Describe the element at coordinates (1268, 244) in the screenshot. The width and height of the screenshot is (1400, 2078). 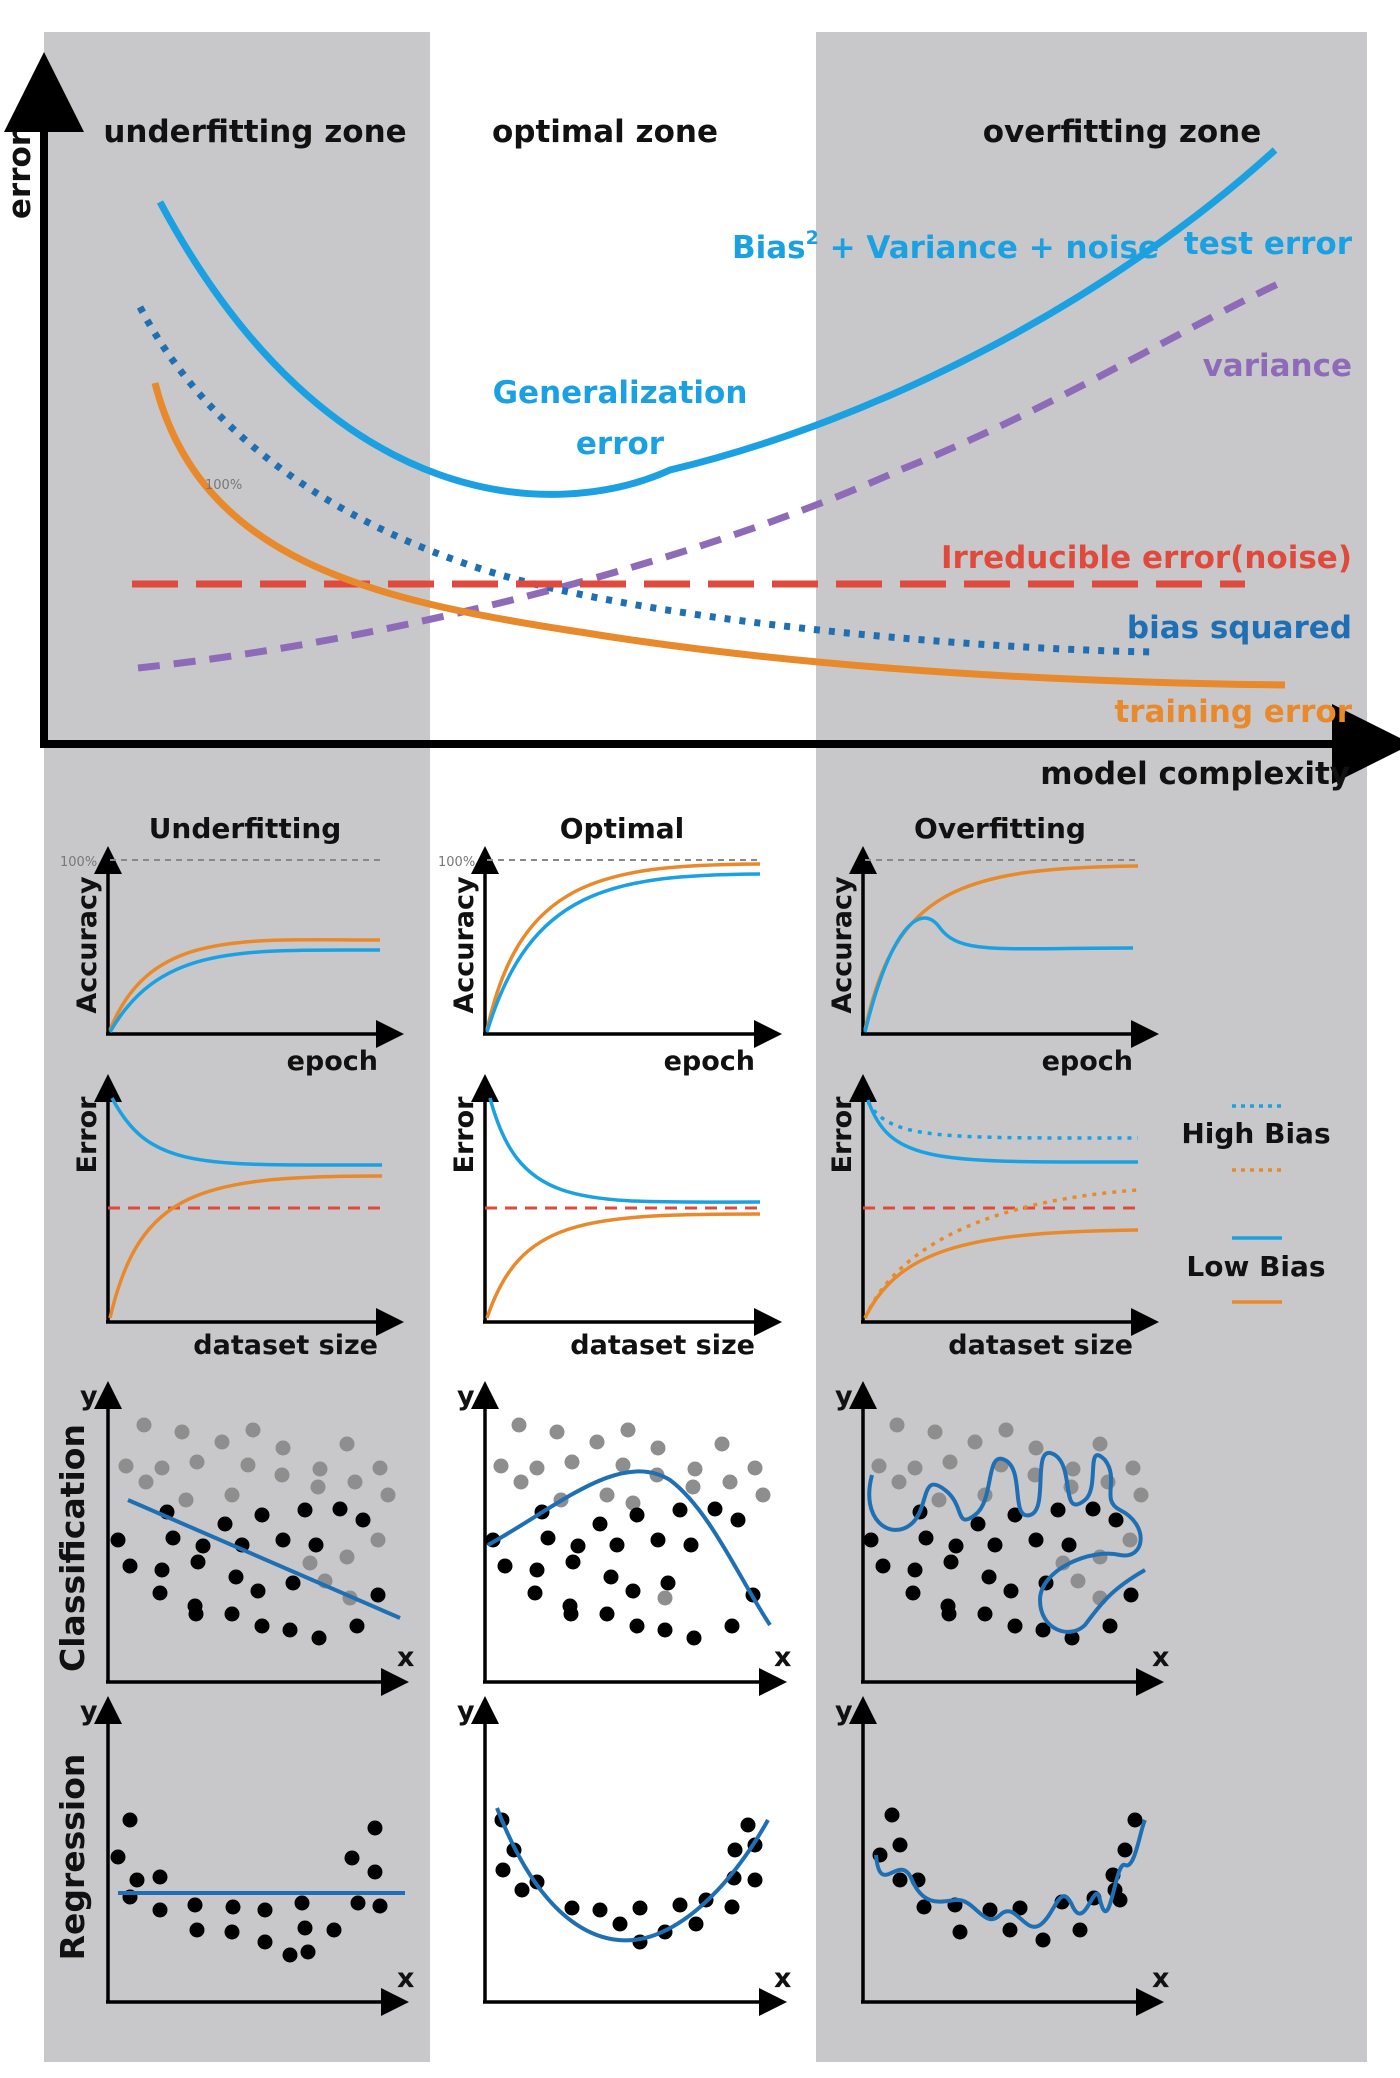
I see `test-error-label: test error` at that location.